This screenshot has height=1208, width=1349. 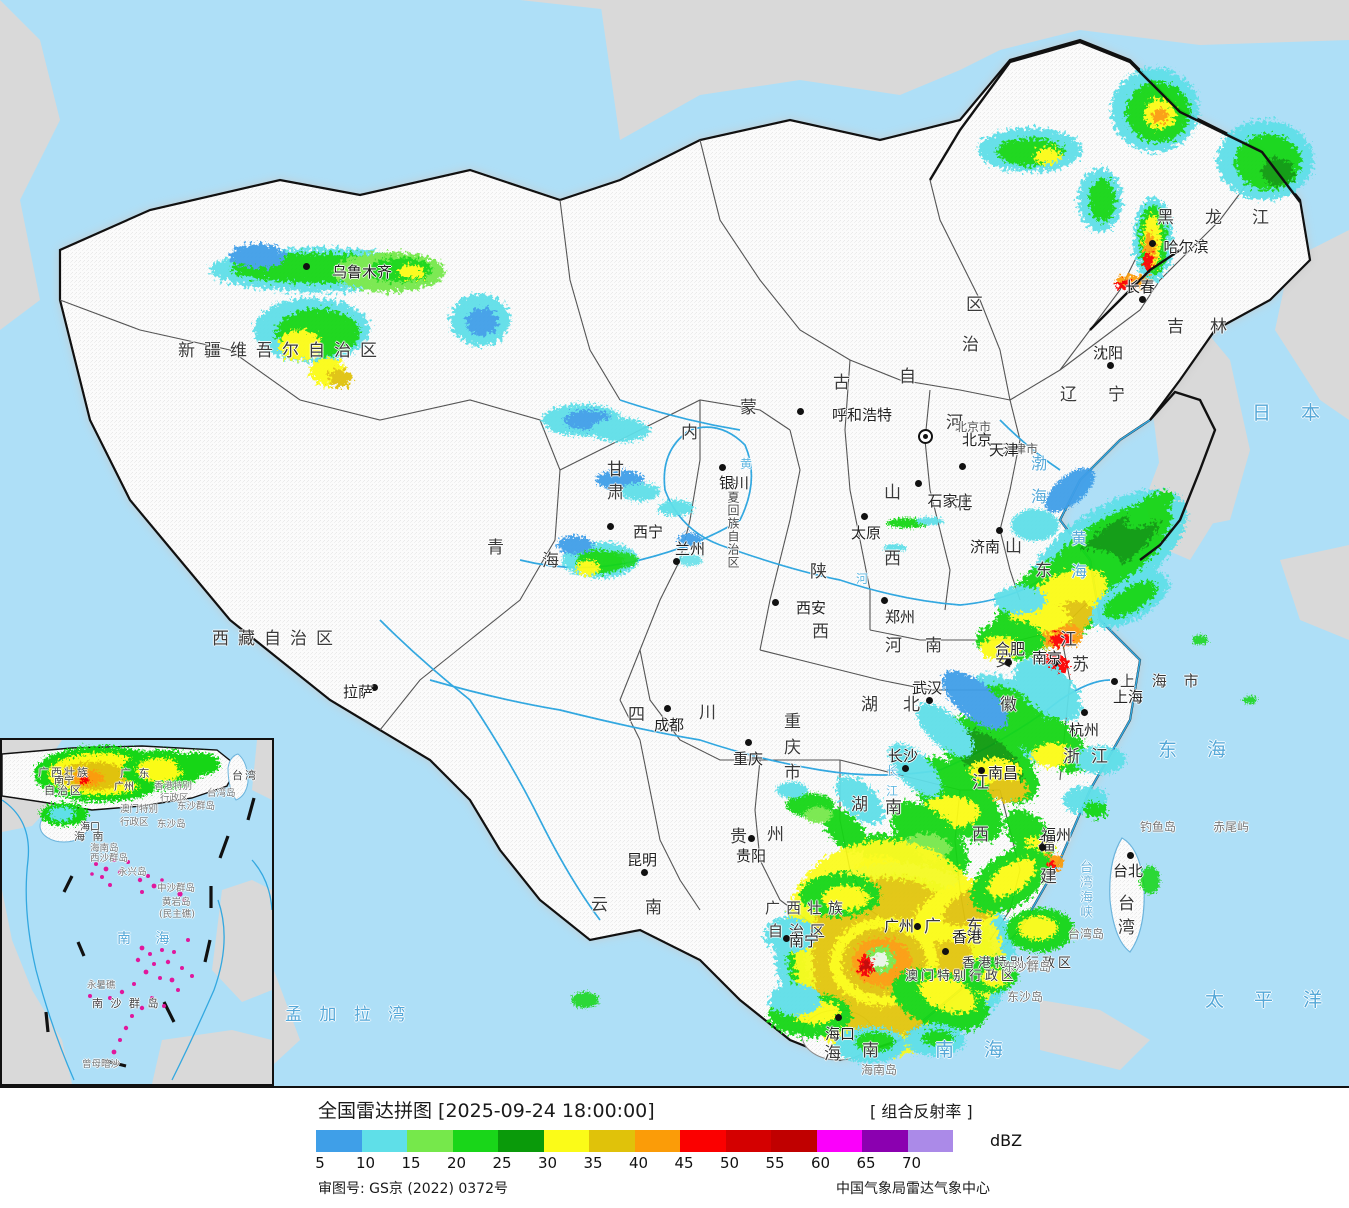 I want to click on colorbar-tick-20: 20, so click(x=456, y=1163).